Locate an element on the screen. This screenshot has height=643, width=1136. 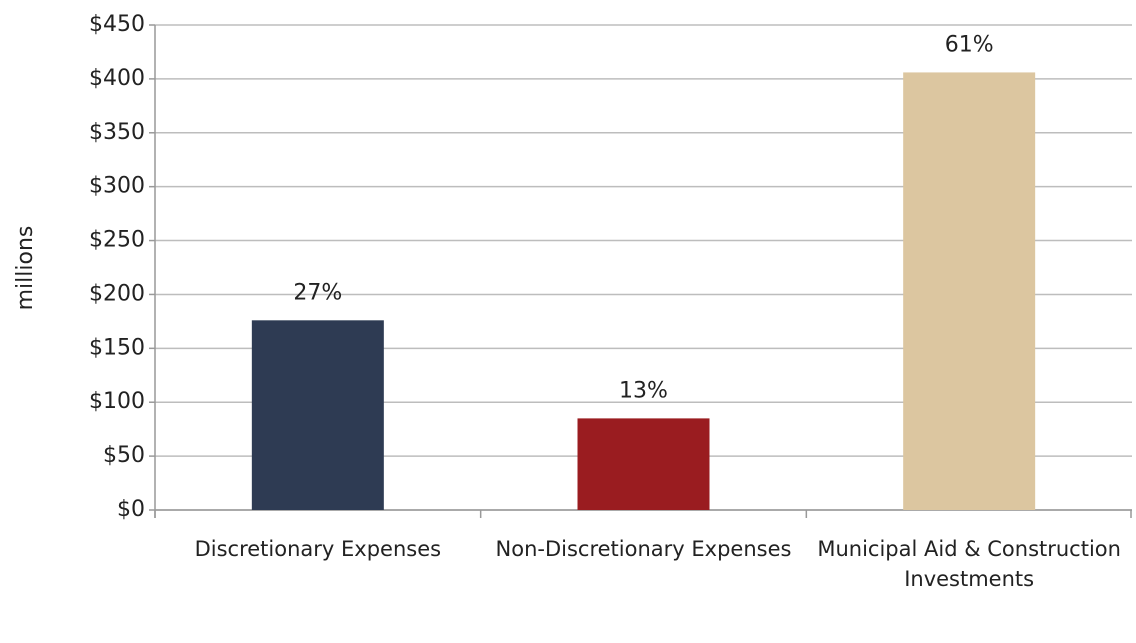
y-tick-label: $250 is located at coordinates (117, 240).